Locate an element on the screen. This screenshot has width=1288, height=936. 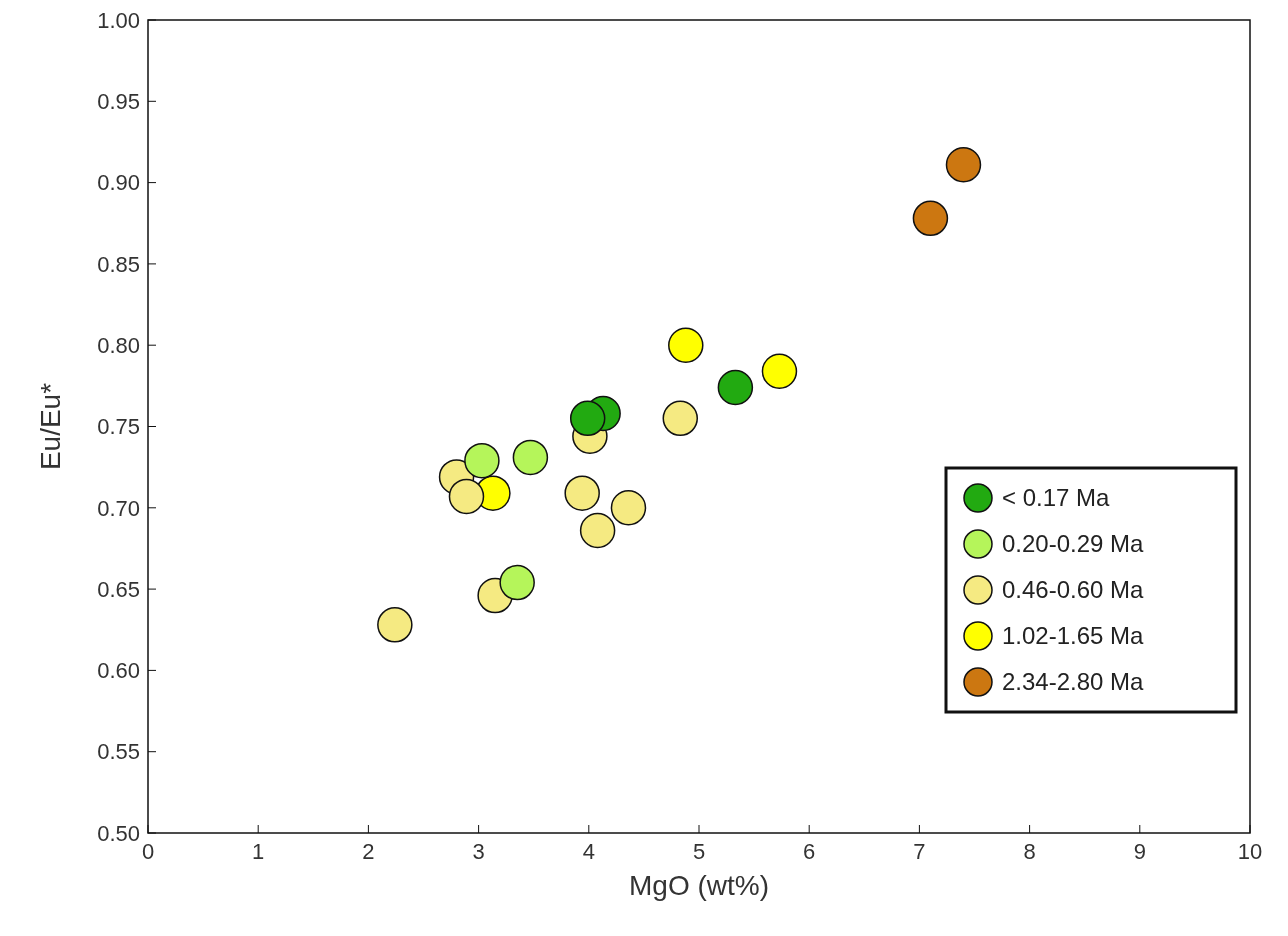
y-axis-title: Eu/Eu* is located at coordinates (50, 426).